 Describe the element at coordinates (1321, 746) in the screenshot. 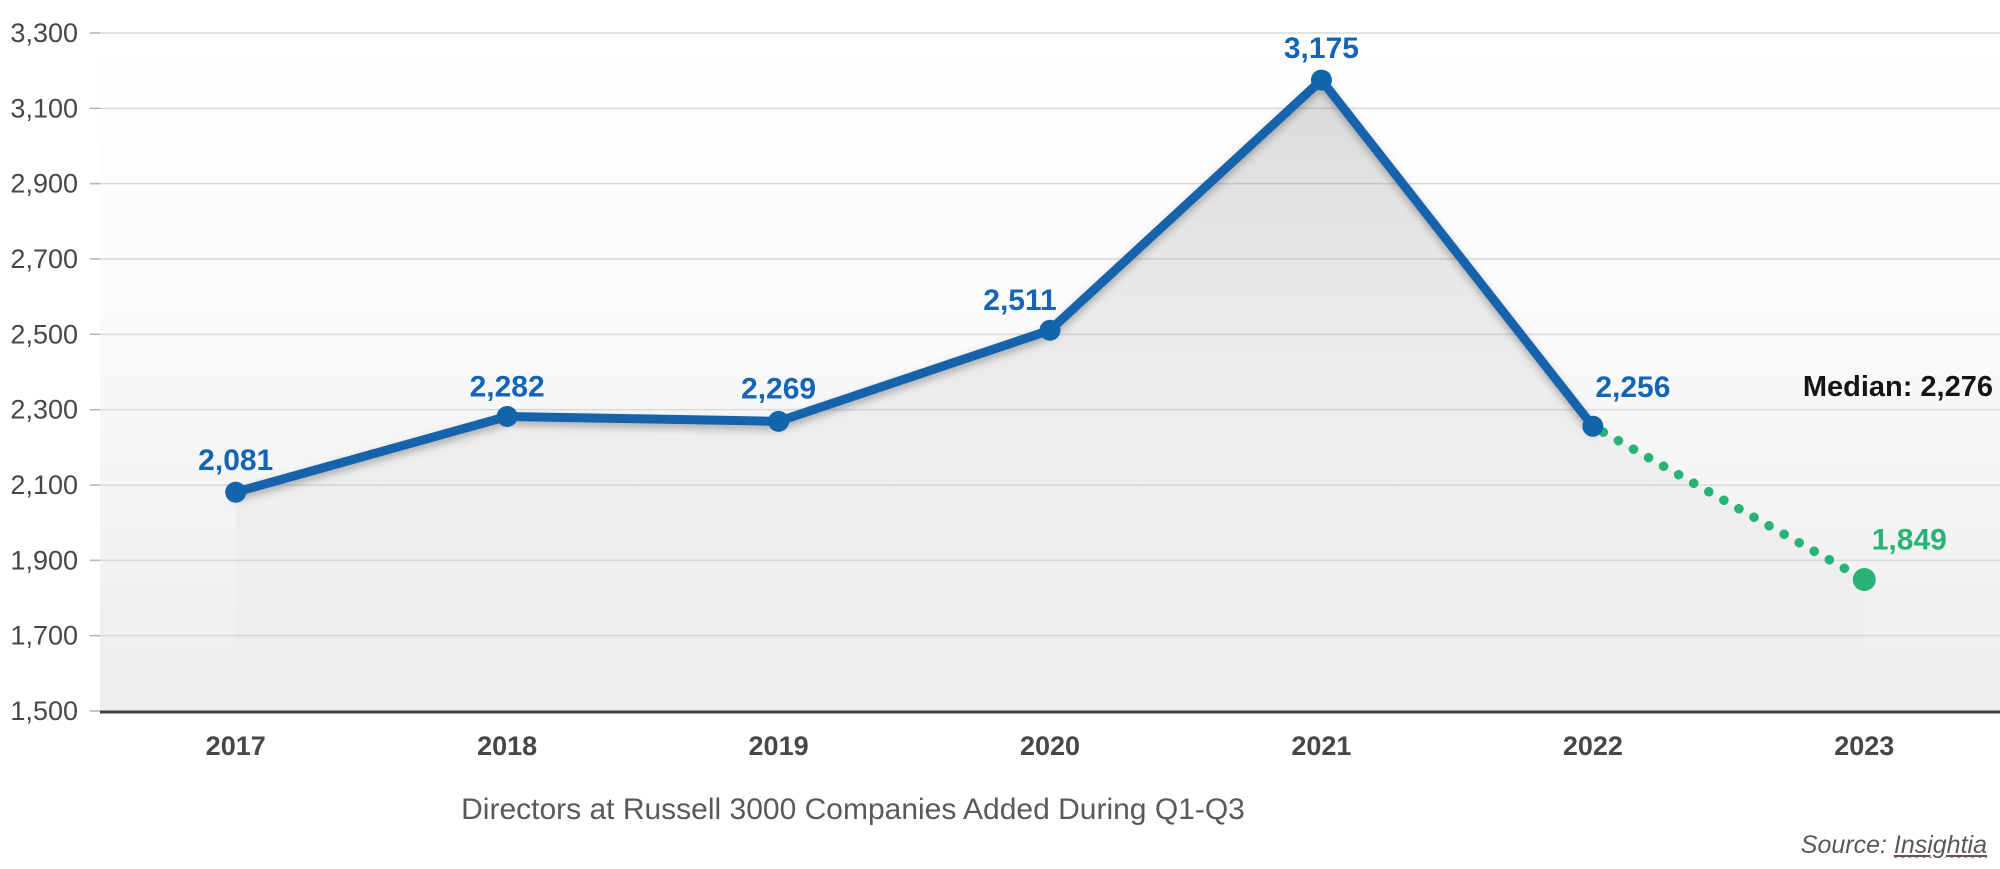

I see `x-axis-tick-label: 2021` at that location.